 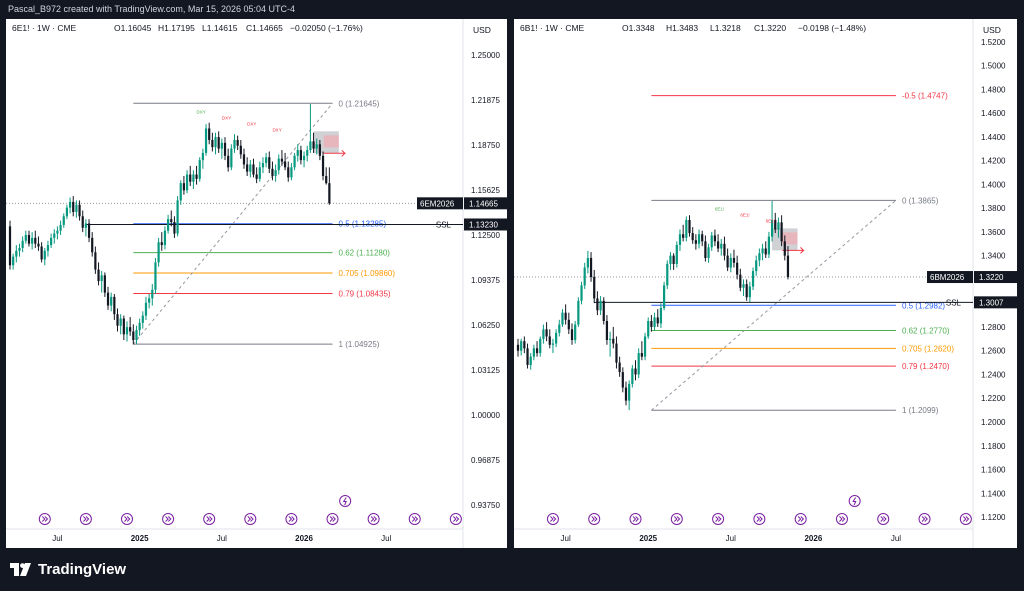 I want to click on y-tick-label: 1.4800, so click(x=993, y=89).